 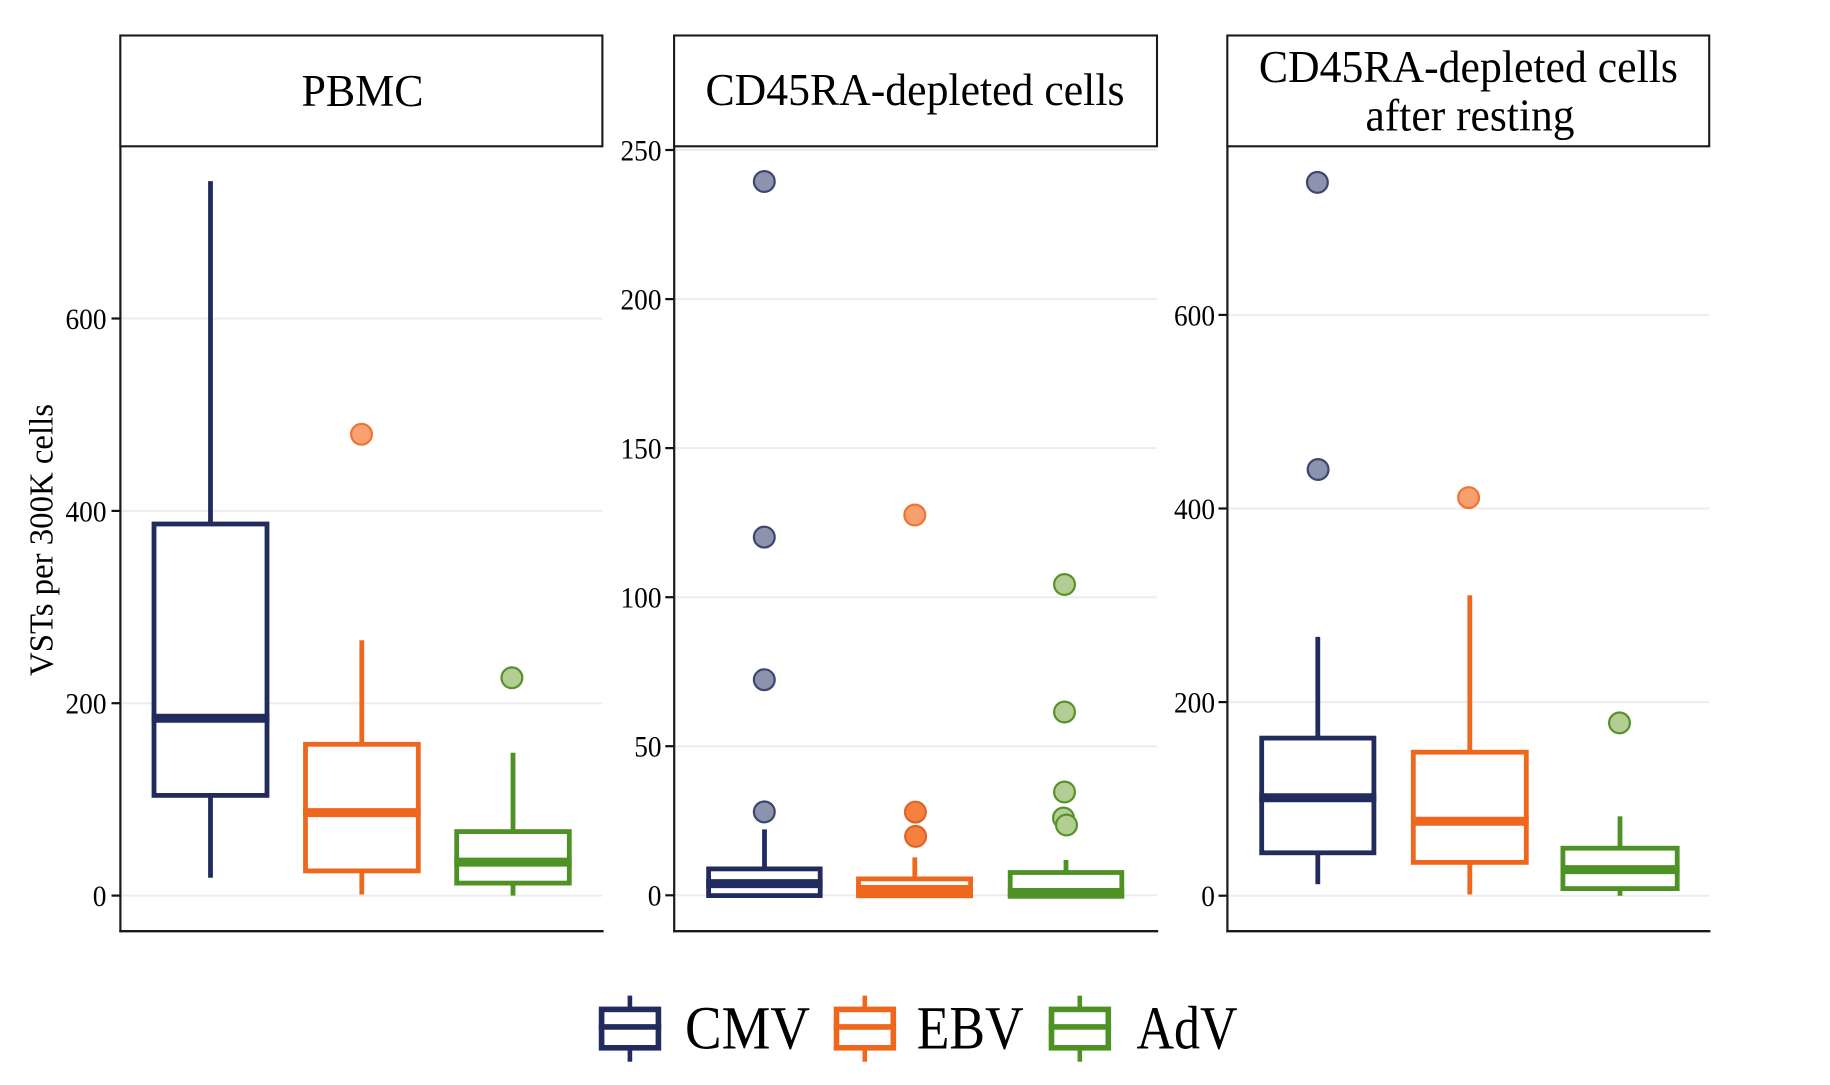 What do you see at coordinates (363, 91) in the screenshot?
I see `svg-text: PBMC` at bounding box center [363, 91].